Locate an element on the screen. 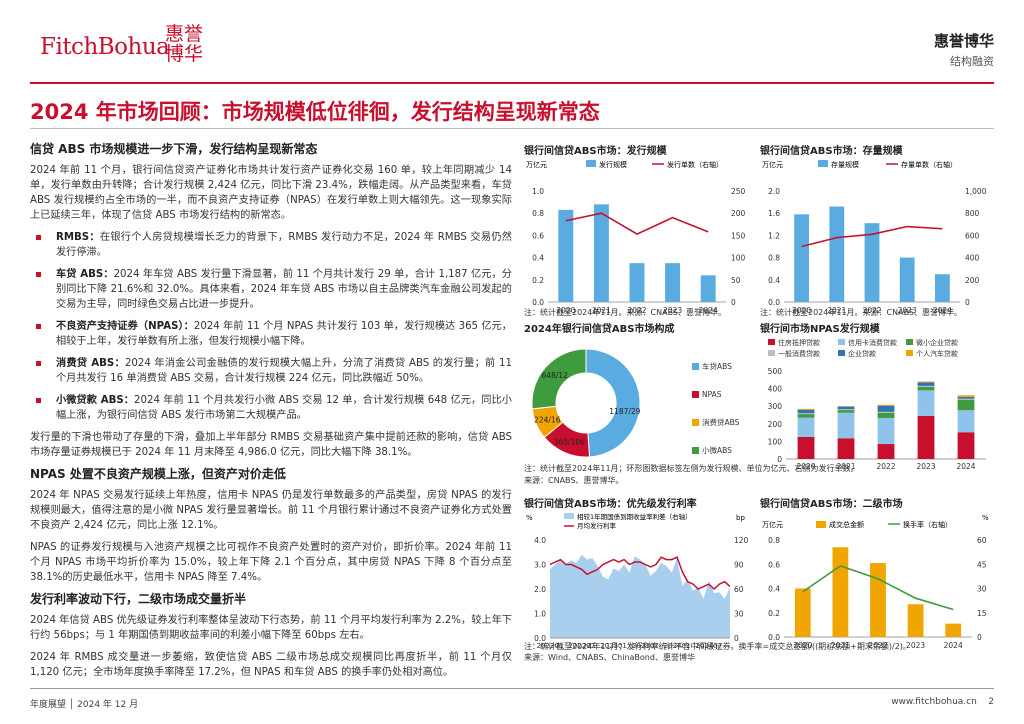 The height and width of the screenshot is (724, 1024). page-title: 2024 年市场回顾：市场规模低位徘徊，发行结构呈现新常态 is located at coordinates (315, 112).